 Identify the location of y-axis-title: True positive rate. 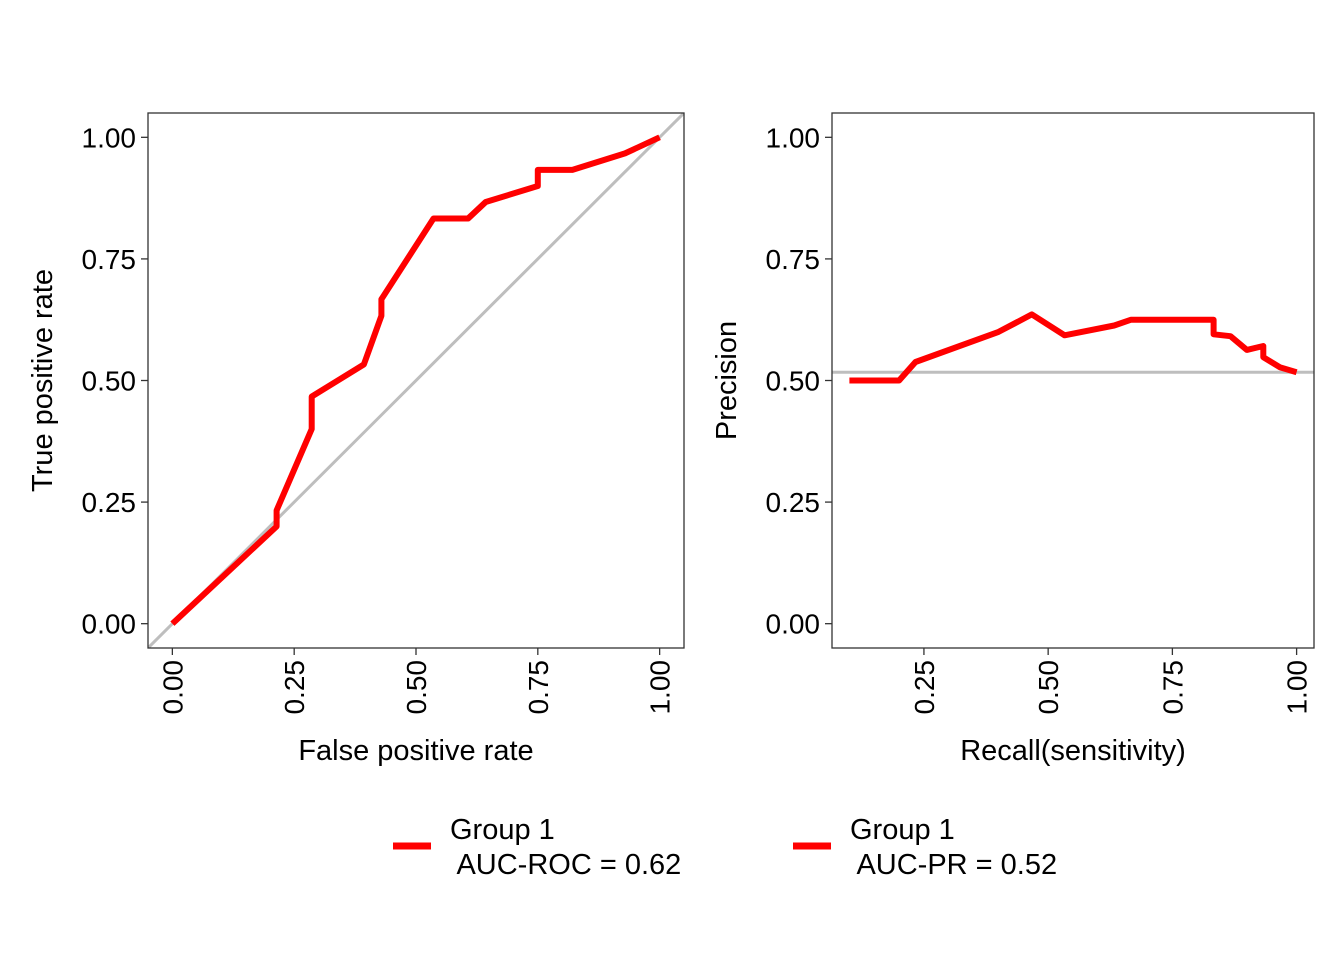
(43, 380).